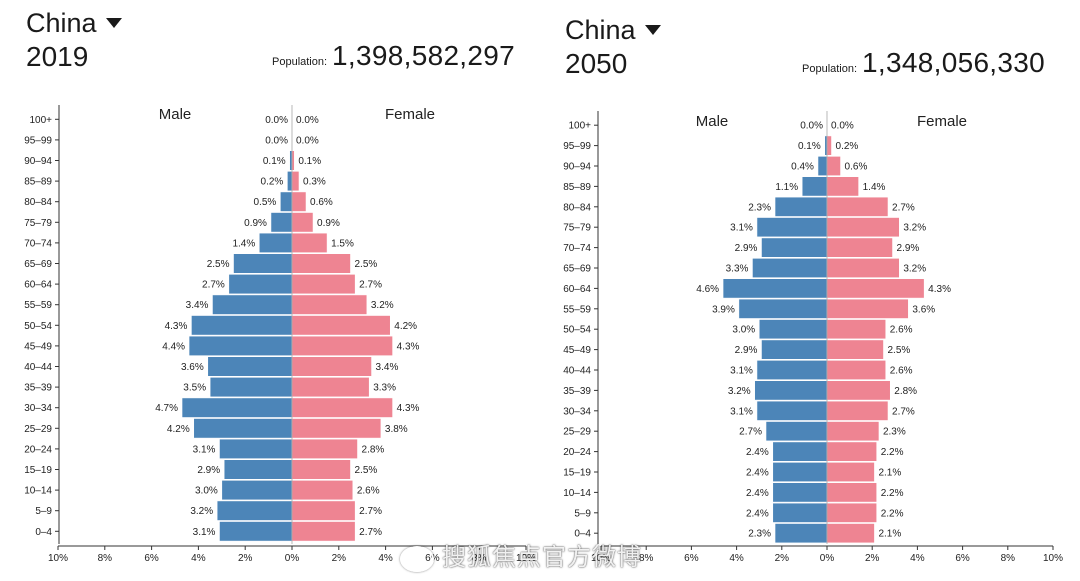  What do you see at coordinates (542, 557) in the screenshot?
I see `watermark-text: 搜狐焦点官方微博` at bounding box center [542, 557].